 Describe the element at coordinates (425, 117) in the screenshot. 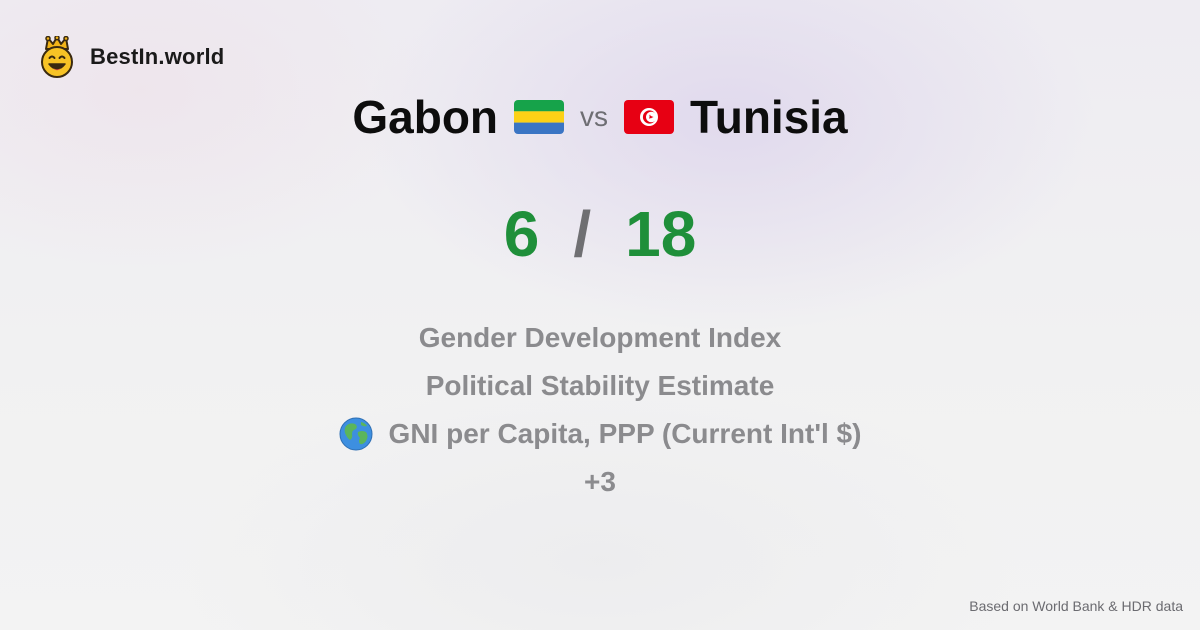

I see `left-country-name: Gabon` at that location.